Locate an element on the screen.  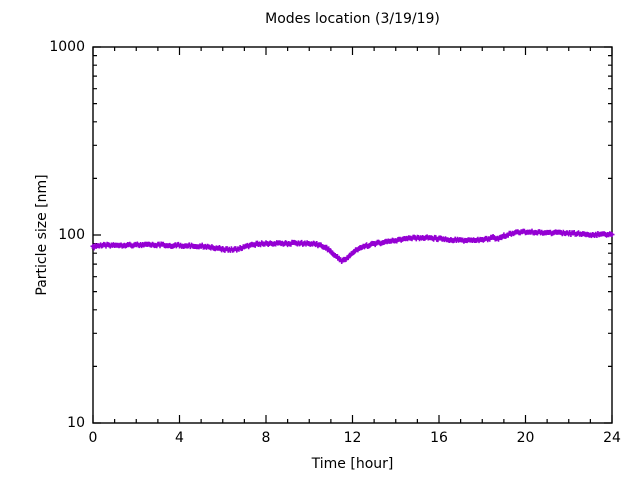
y-tick-label: 10 is located at coordinates (76, 423).